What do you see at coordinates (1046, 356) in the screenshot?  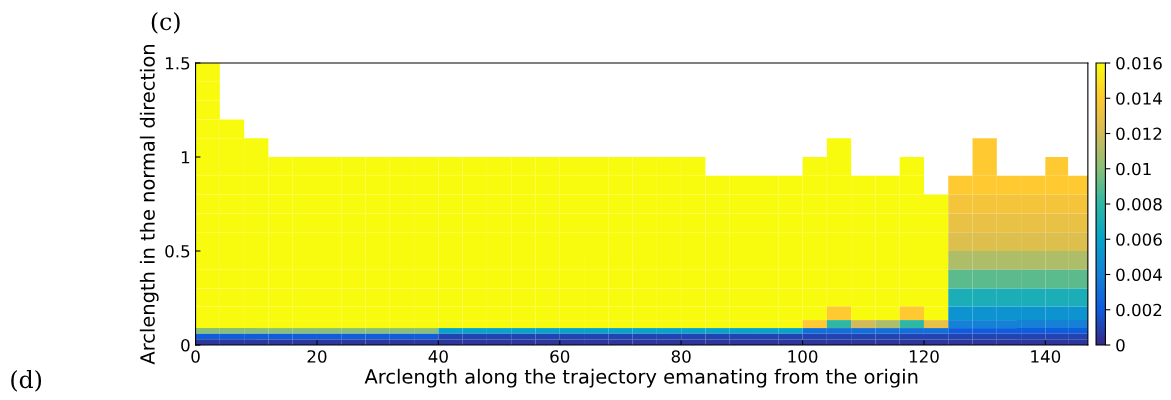 I see `x-tick-label: 140` at bounding box center [1046, 356].